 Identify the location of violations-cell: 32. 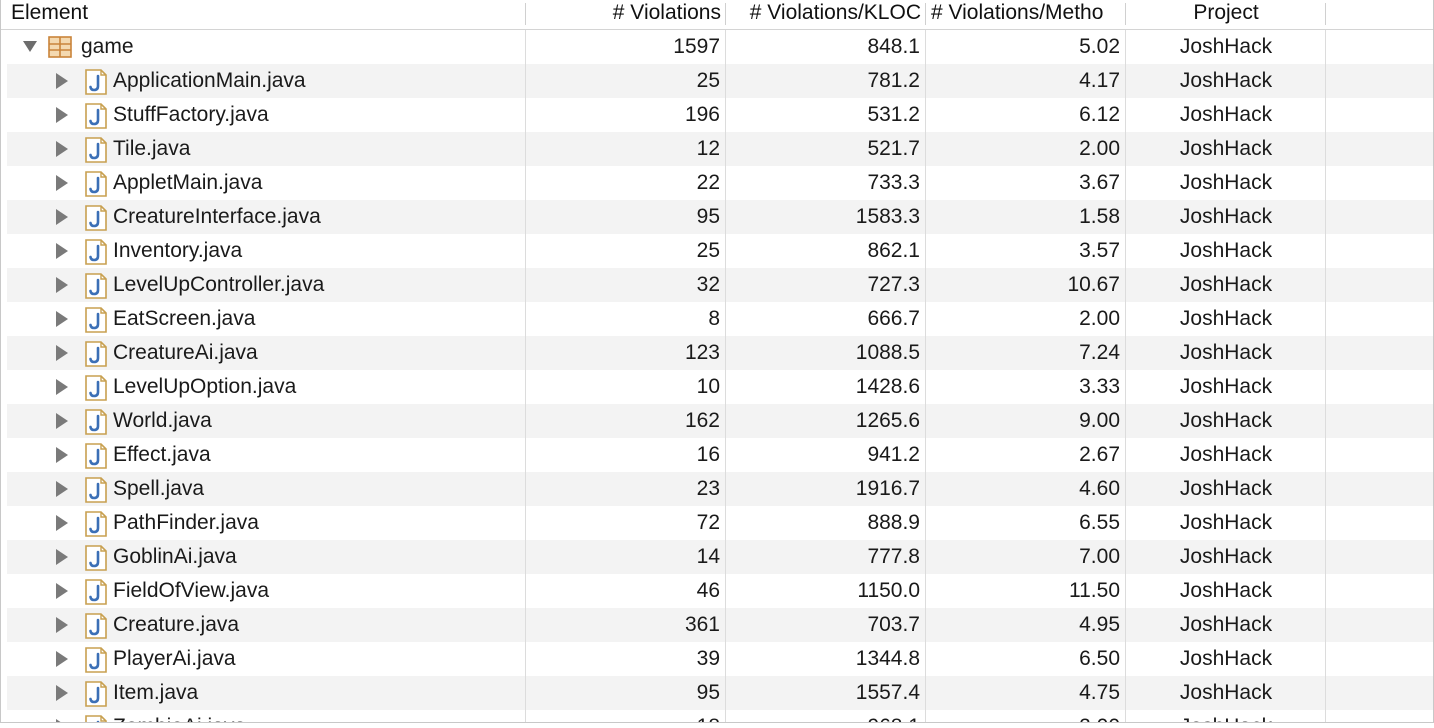
(708, 284).